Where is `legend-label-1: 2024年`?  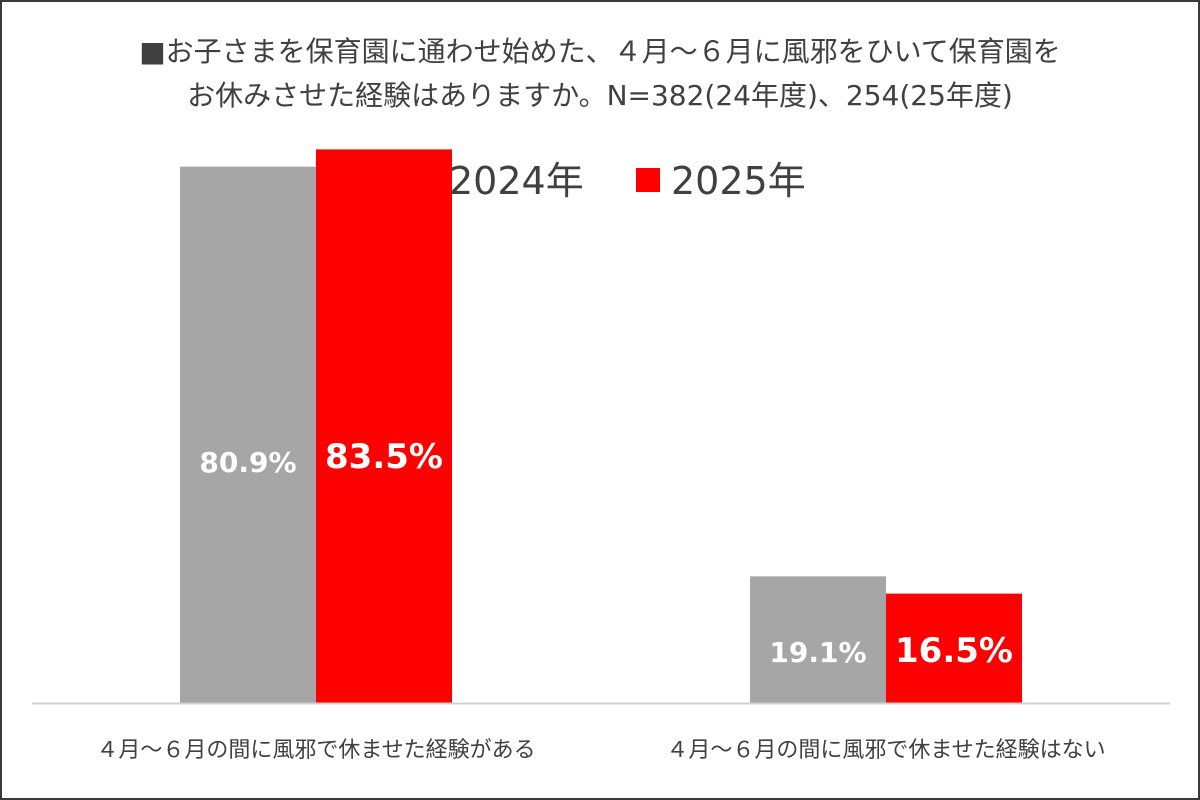 legend-label-1: 2024年 is located at coordinates (516, 181).